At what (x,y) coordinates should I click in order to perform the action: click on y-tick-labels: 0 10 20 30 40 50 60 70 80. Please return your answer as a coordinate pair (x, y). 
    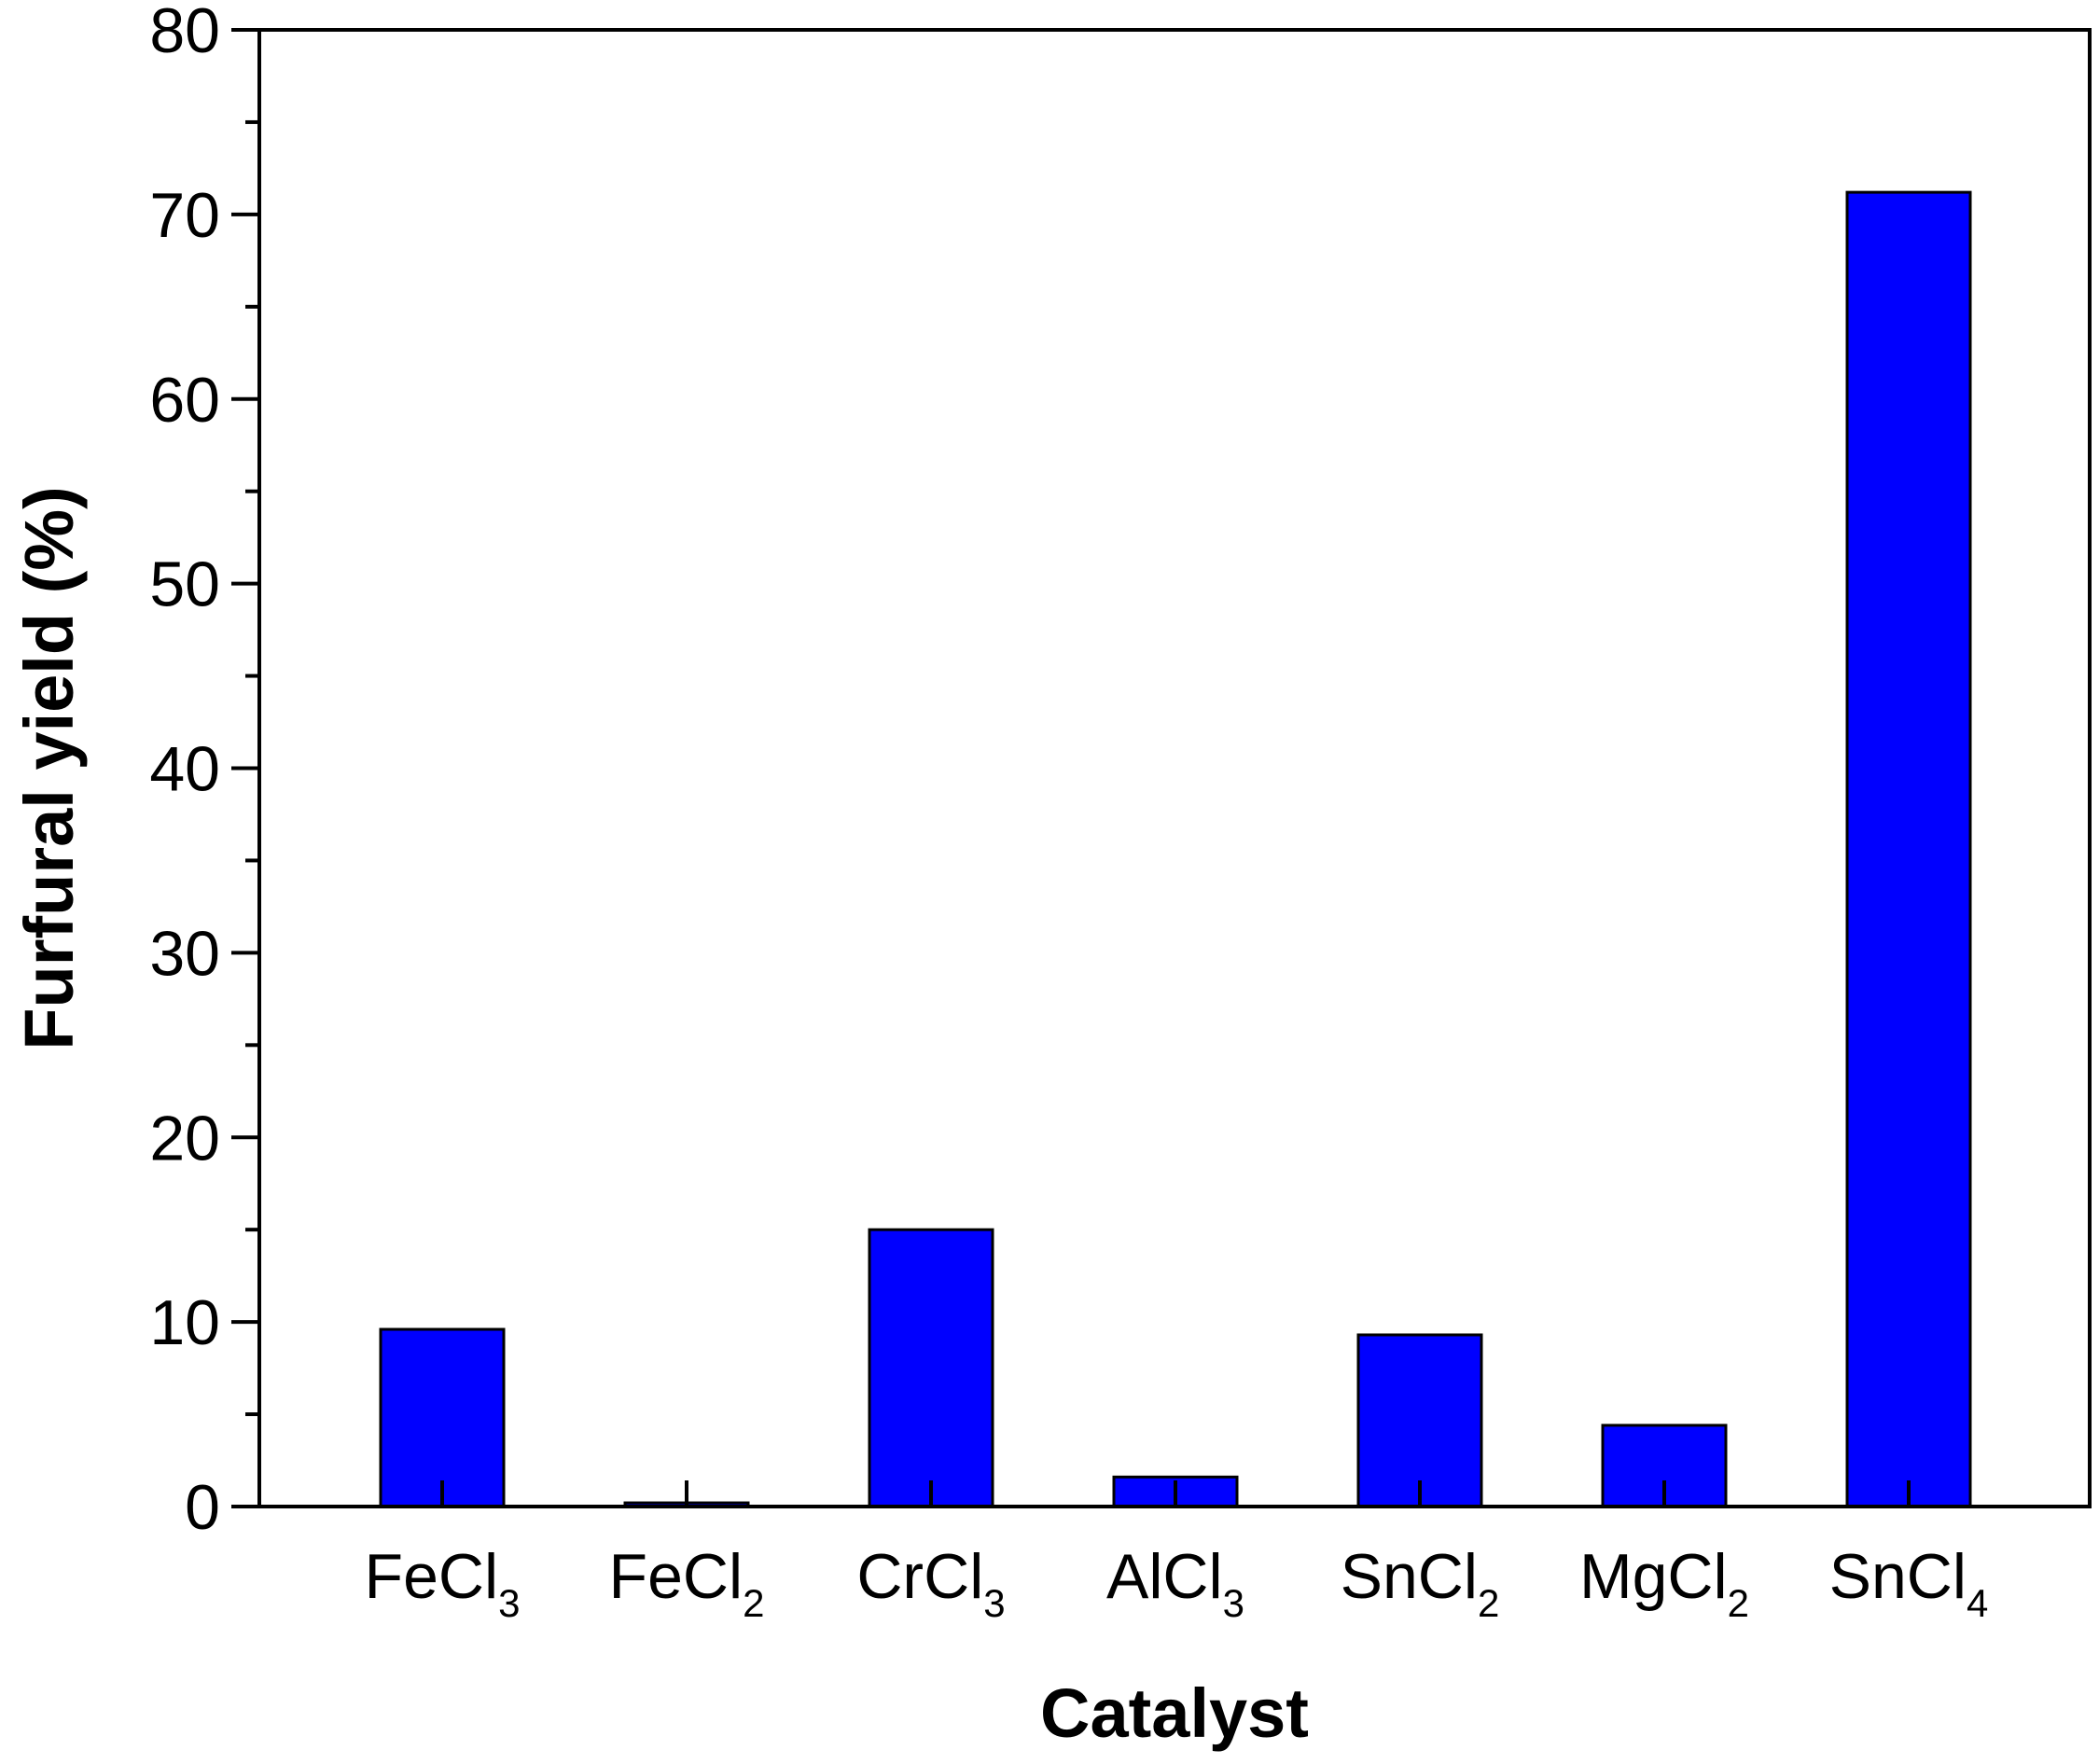
    Looking at the image, I should click on (184, 771).